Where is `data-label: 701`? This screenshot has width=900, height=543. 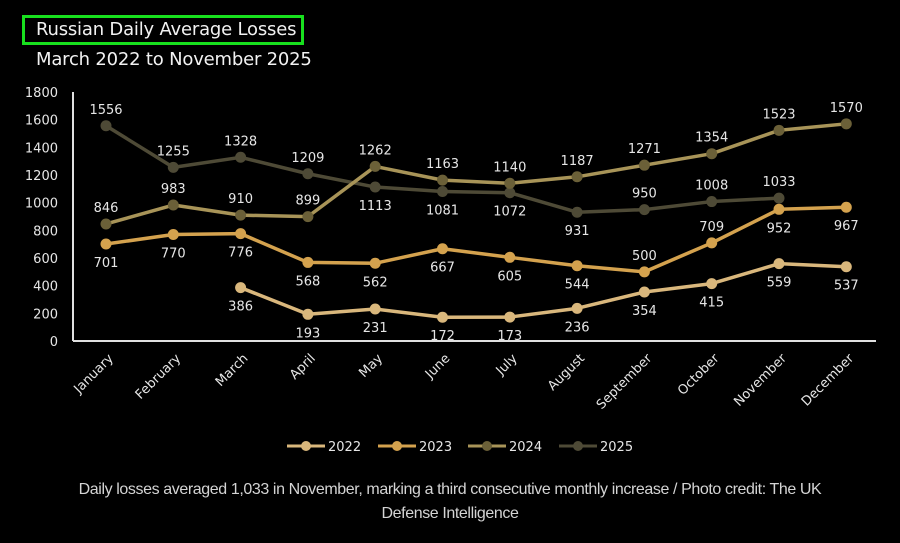
data-label: 701 is located at coordinates (106, 263).